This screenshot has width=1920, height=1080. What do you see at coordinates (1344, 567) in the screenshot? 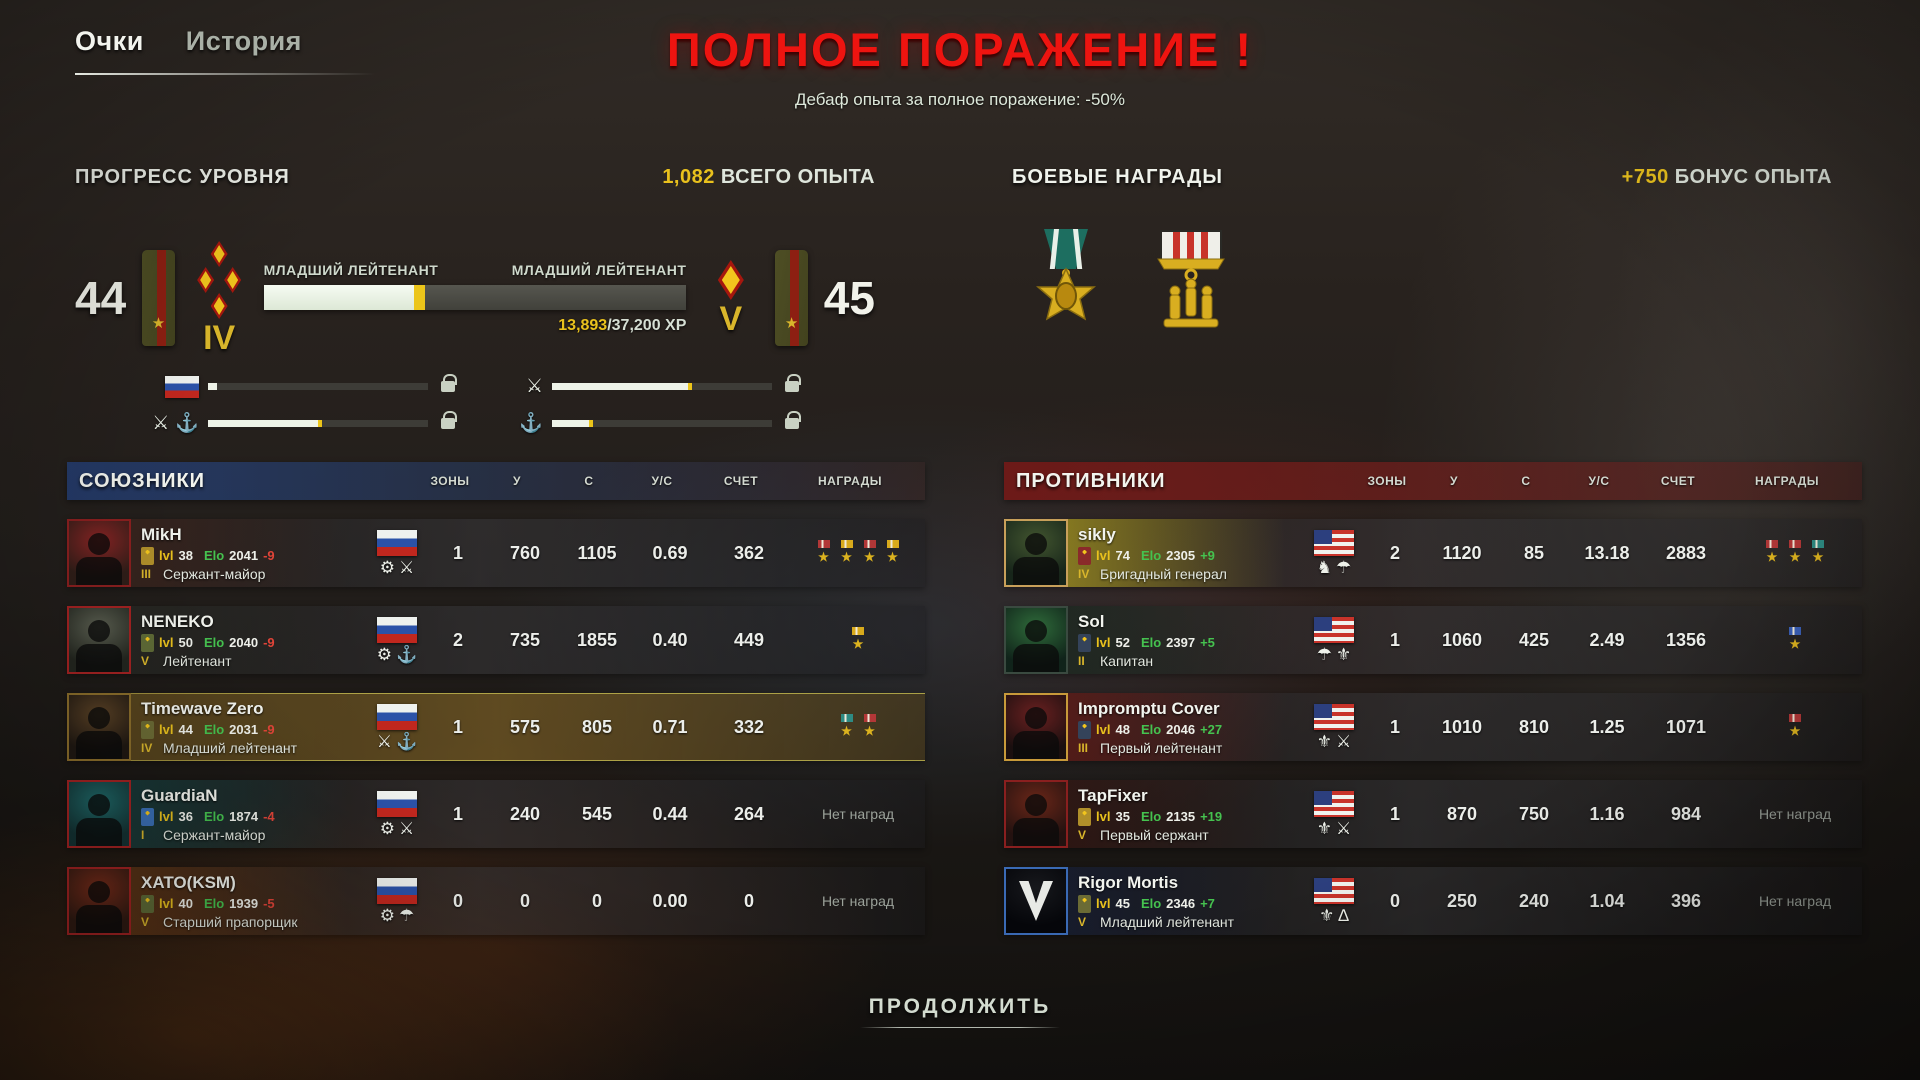
I see `branch-emblem-icon: ☂` at bounding box center [1344, 567].